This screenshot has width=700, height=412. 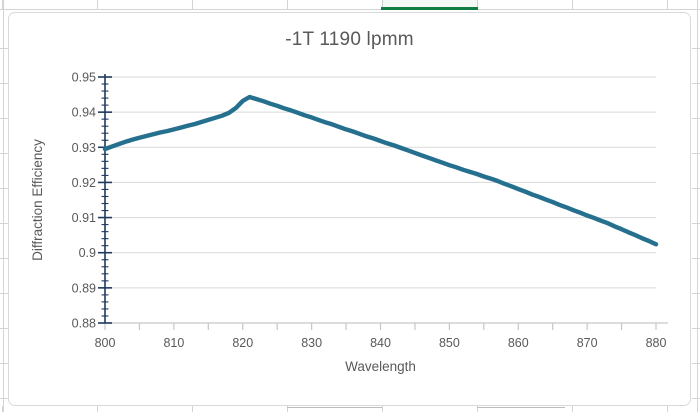 What do you see at coordinates (380, 366) in the screenshot?
I see `x-axis-title: Wavelength` at bounding box center [380, 366].